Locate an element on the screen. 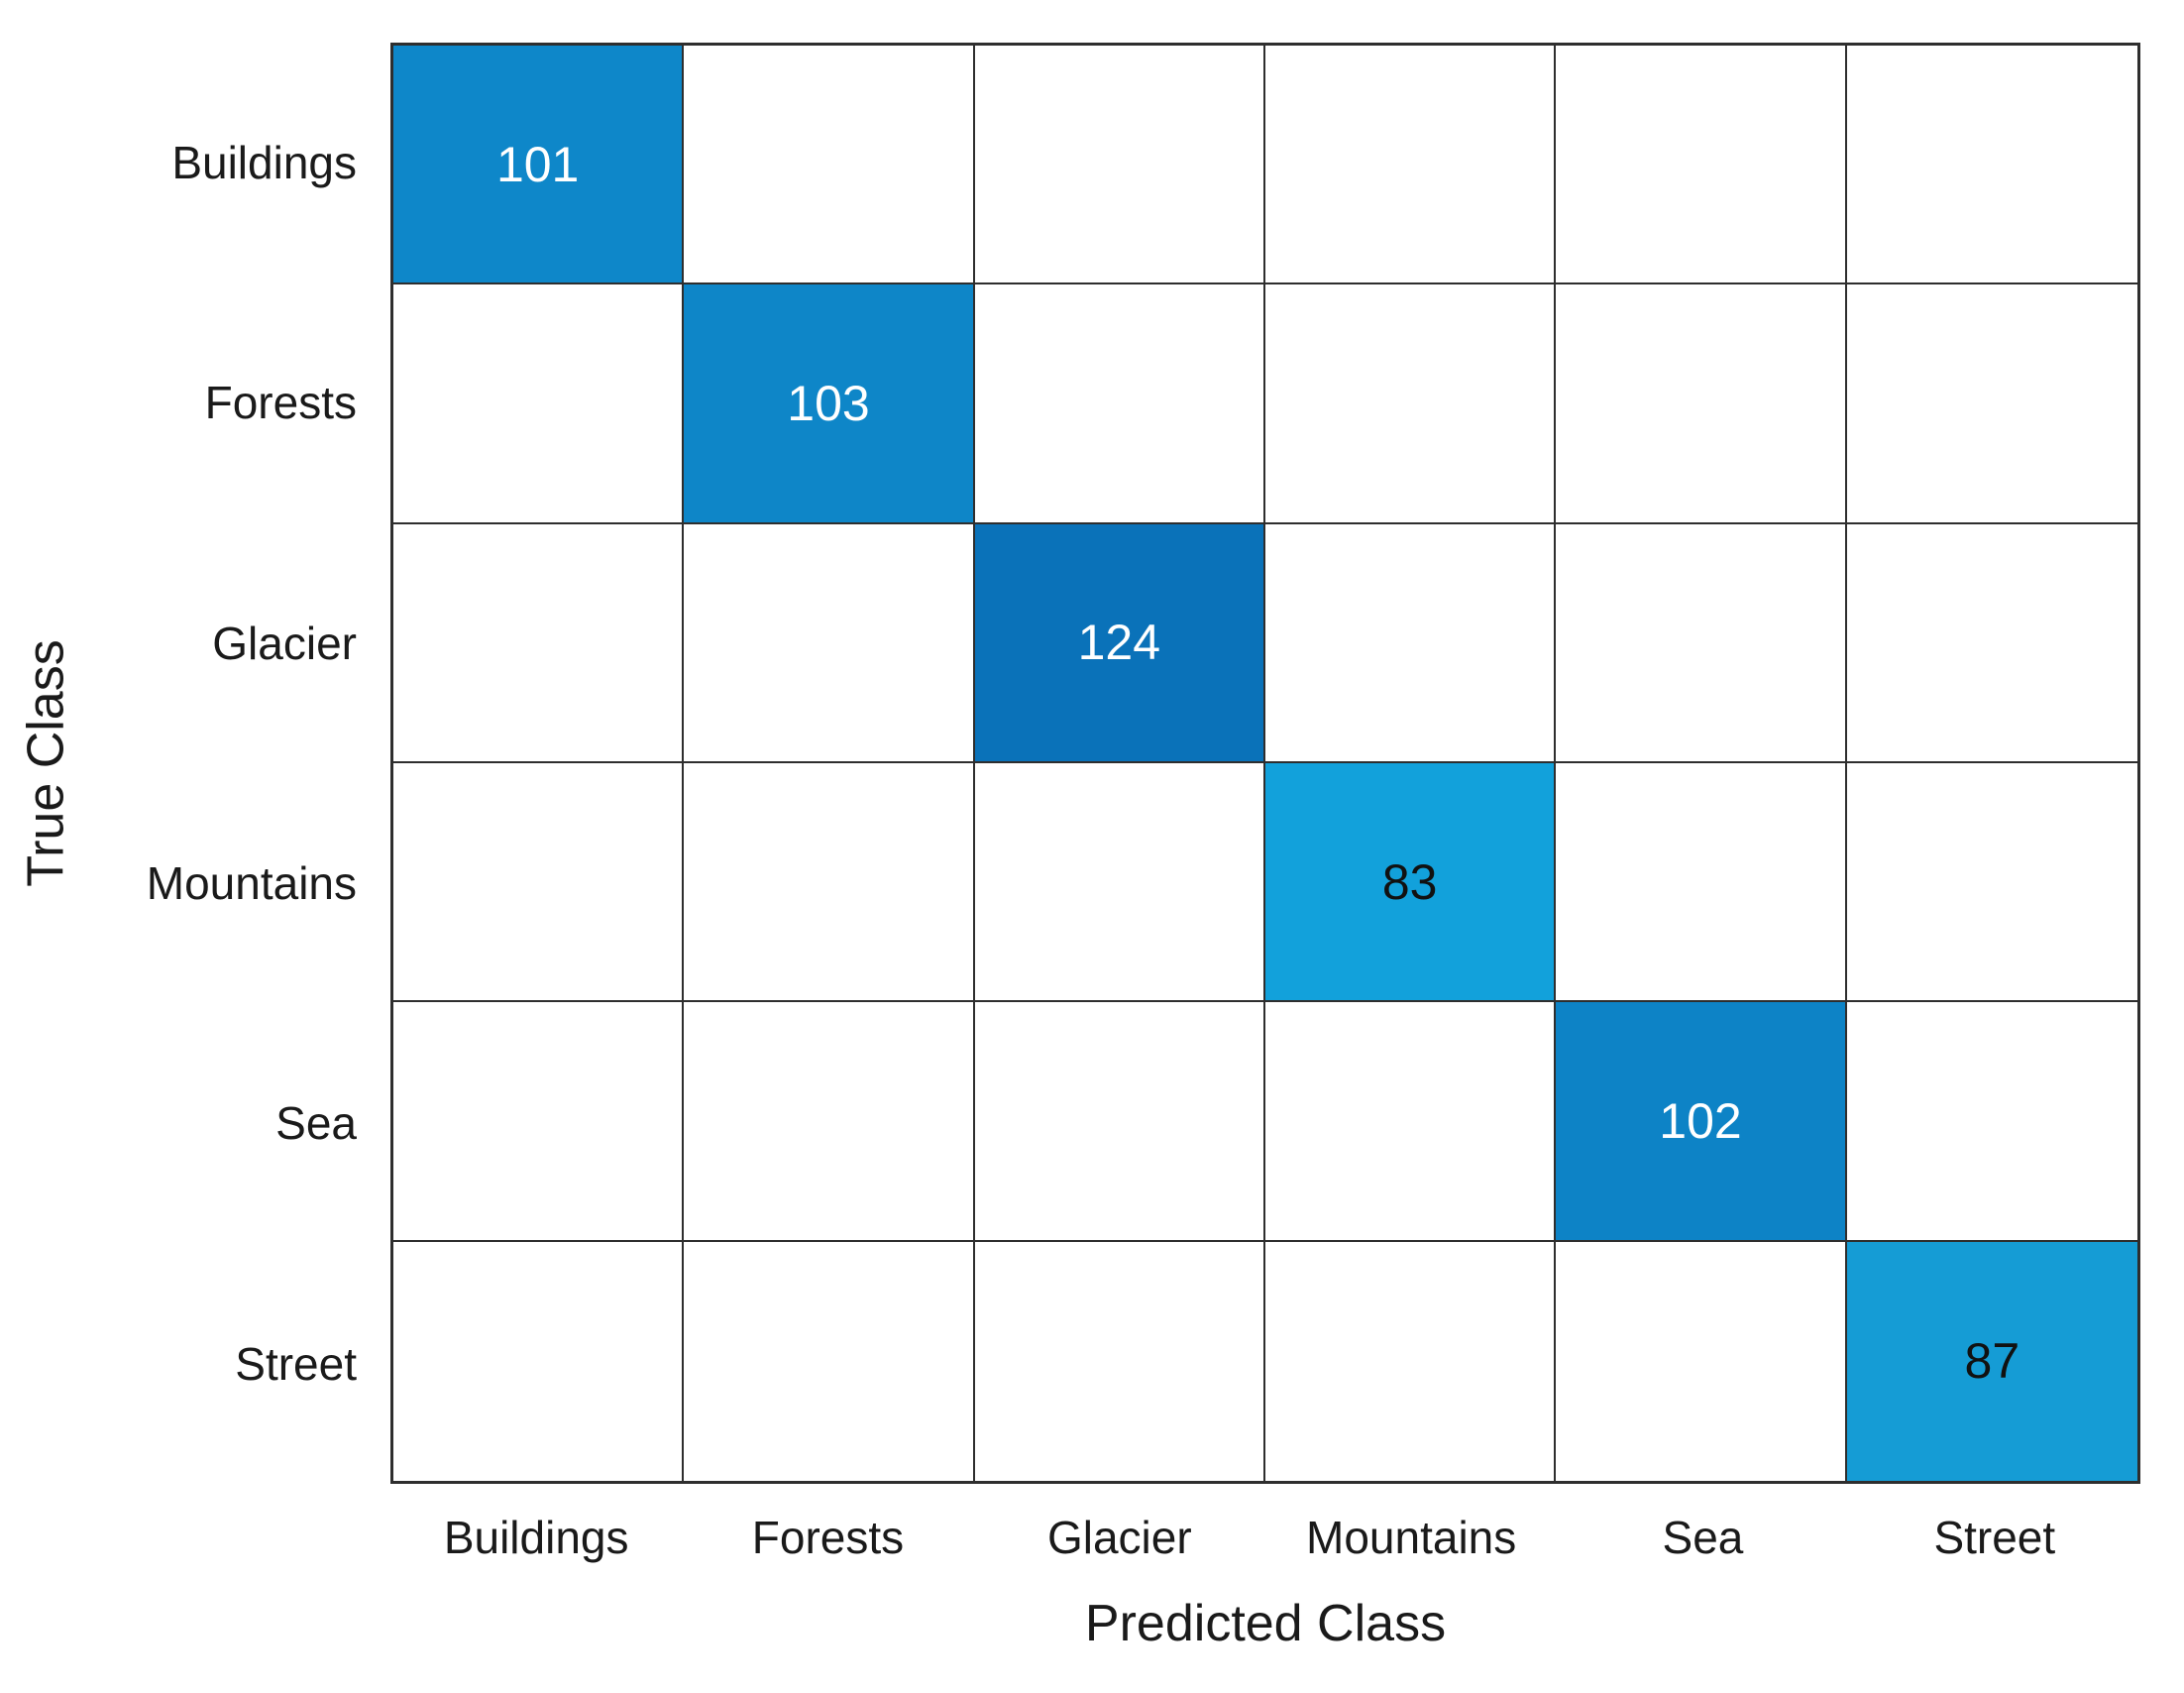  matrix-cell-r3c2 is located at coordinates (1119, 882).